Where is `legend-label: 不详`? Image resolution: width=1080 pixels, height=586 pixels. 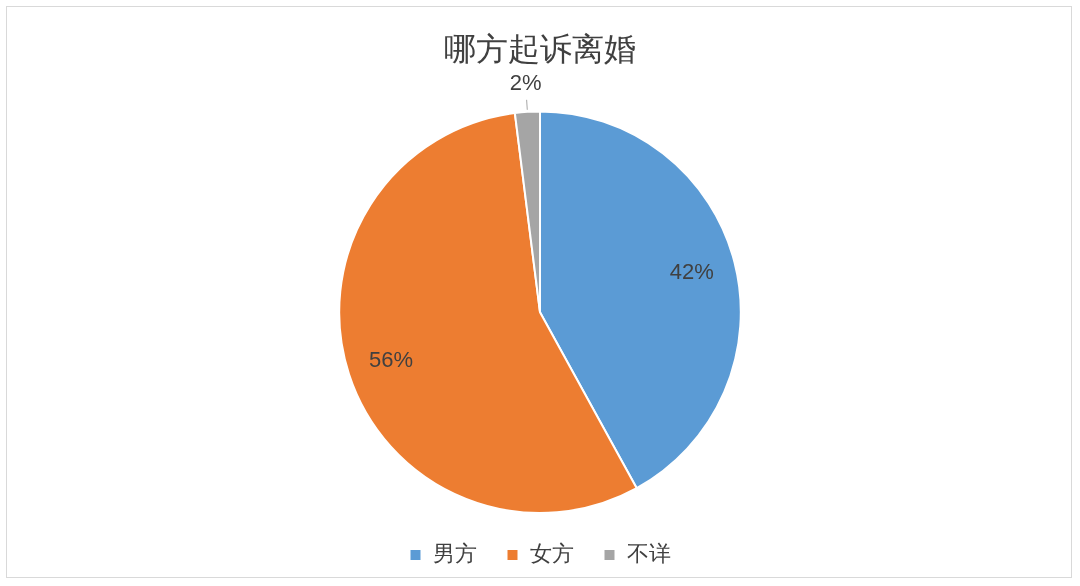
legend-label: 不详 is located at coordinates (648, 554).